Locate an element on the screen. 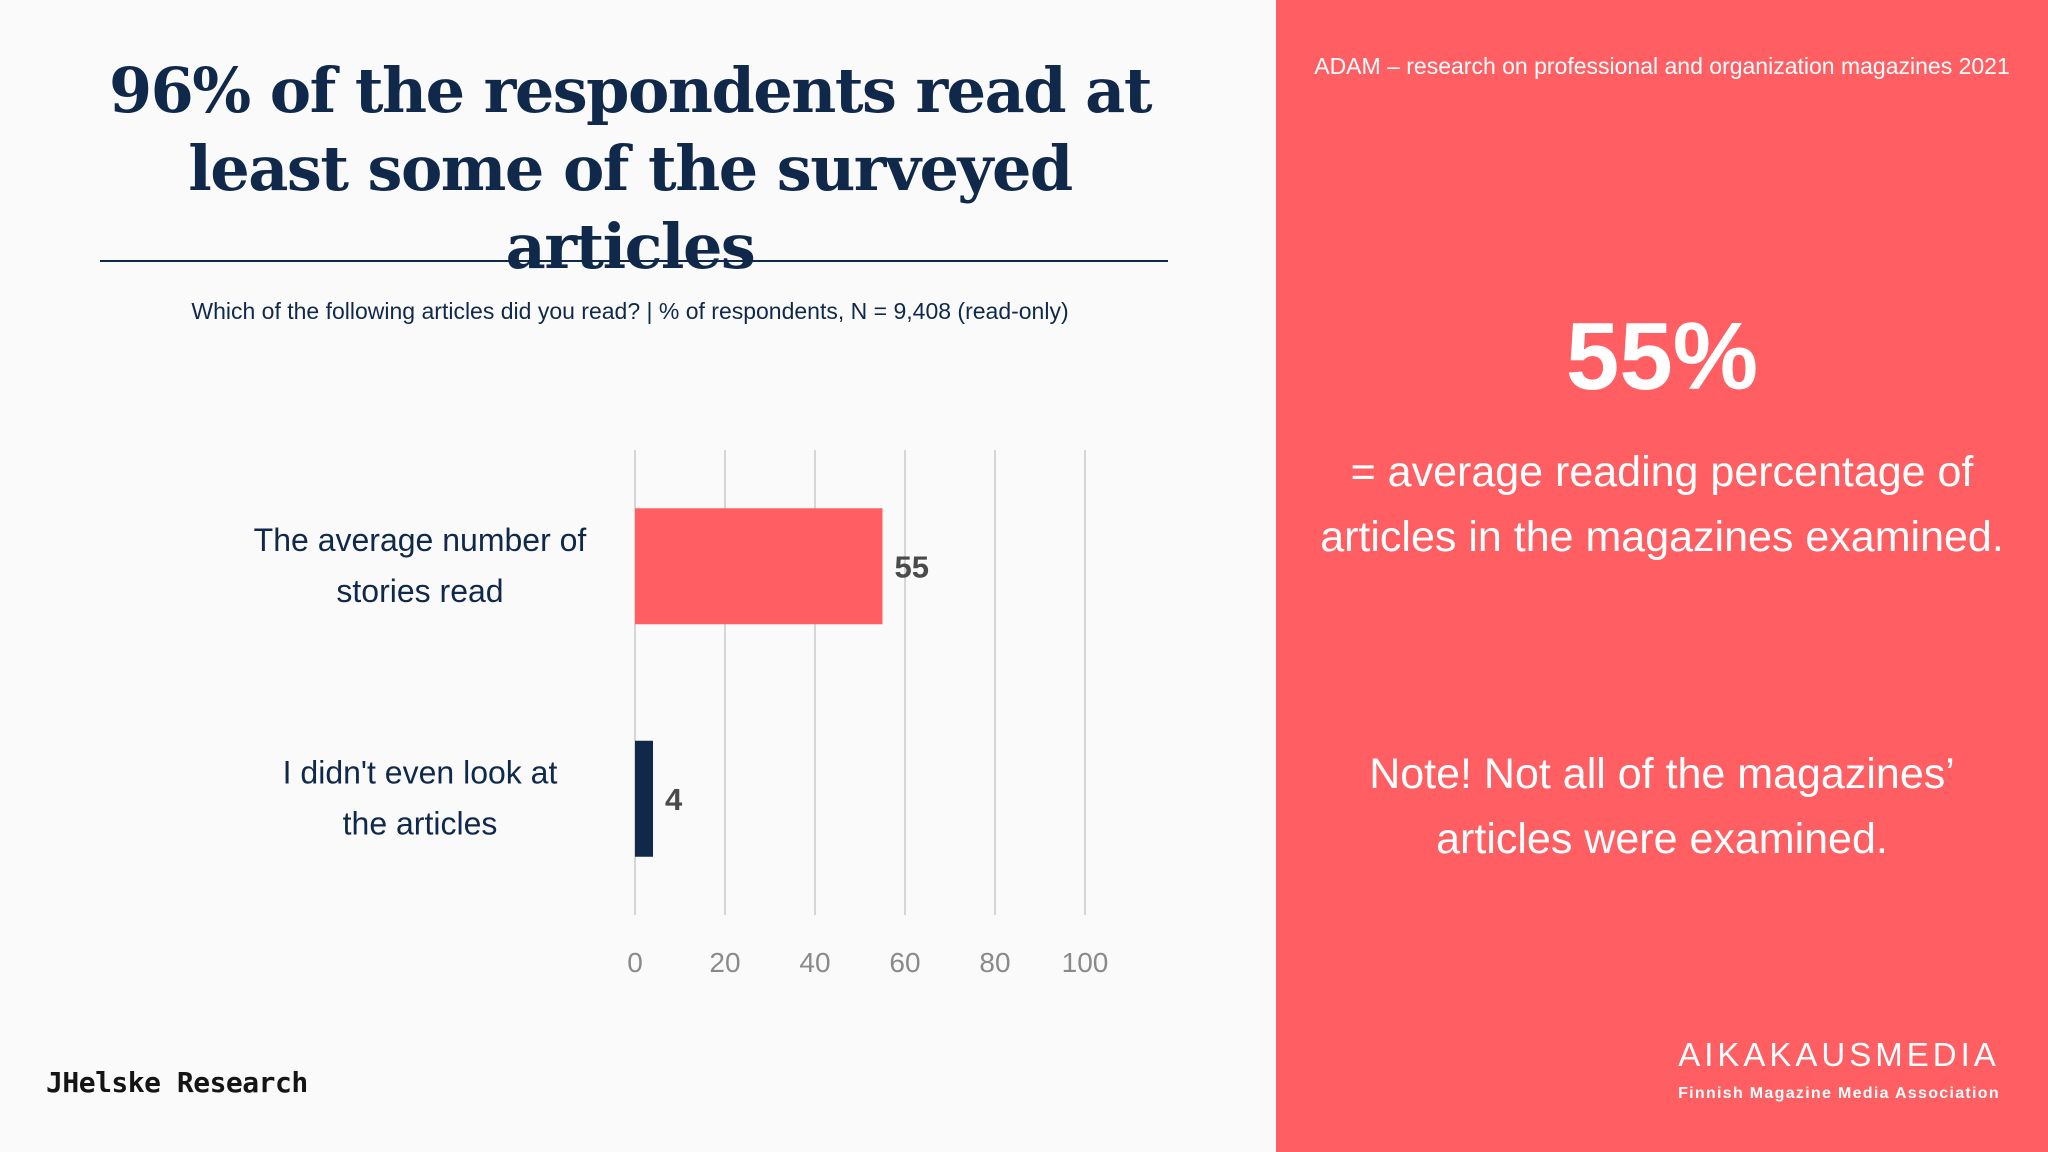 This screenshot has height=1152, width=2048. jhelske-research-logo: JHelske Research is located at coordinates (177, 1082).